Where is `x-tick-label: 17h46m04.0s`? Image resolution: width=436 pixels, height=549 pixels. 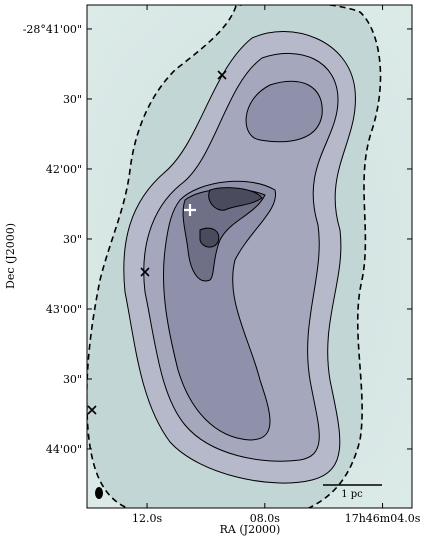
x-tick-label: 17h46m04.0s is located at coordinates (383, 518).